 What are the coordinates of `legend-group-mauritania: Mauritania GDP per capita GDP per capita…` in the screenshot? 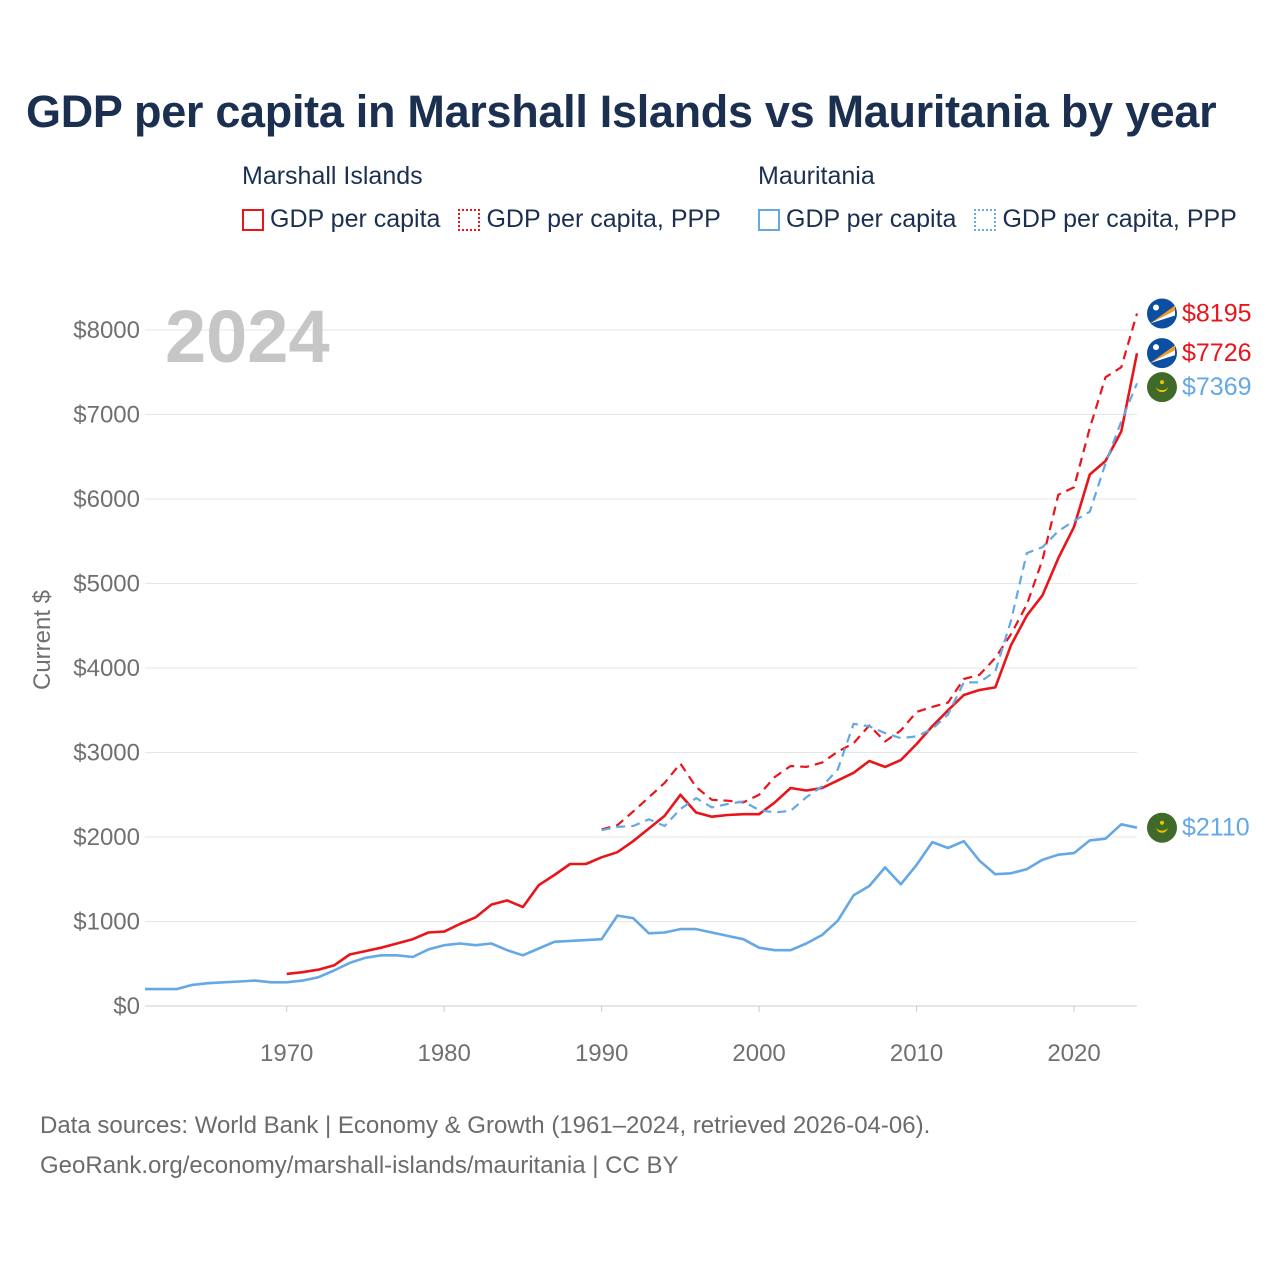 It's located at (997, 198).